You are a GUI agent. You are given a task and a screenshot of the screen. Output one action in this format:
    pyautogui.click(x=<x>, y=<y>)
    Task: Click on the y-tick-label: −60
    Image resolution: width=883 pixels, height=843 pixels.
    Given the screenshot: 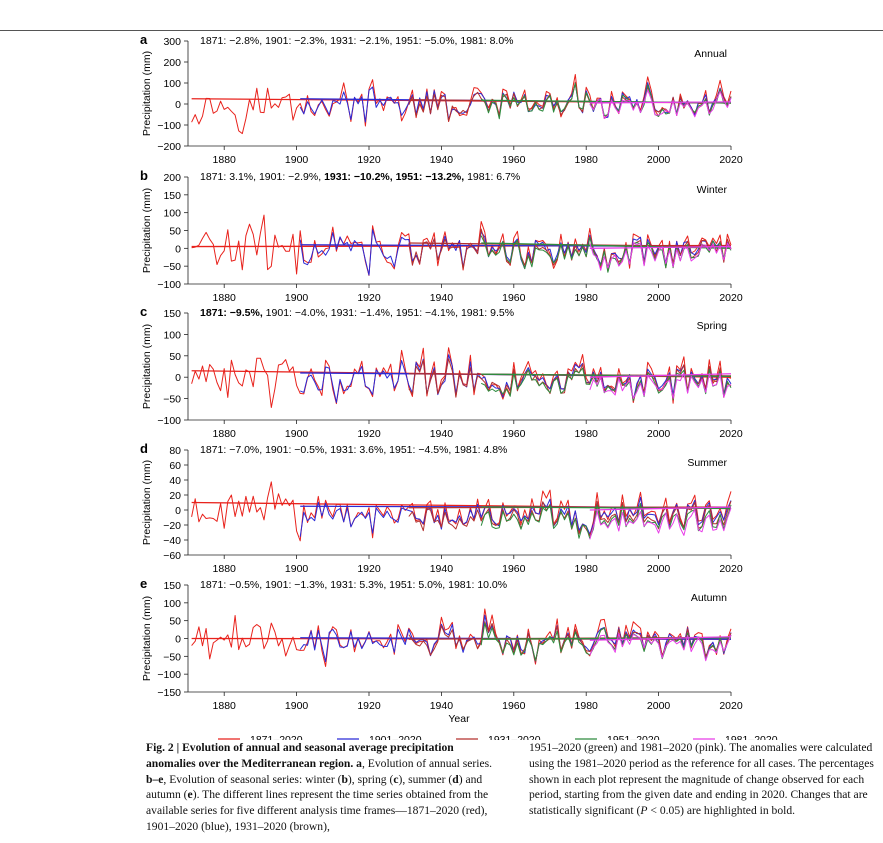 What is the action you would take?
    pyautogui.click(x=172, y=556)
    